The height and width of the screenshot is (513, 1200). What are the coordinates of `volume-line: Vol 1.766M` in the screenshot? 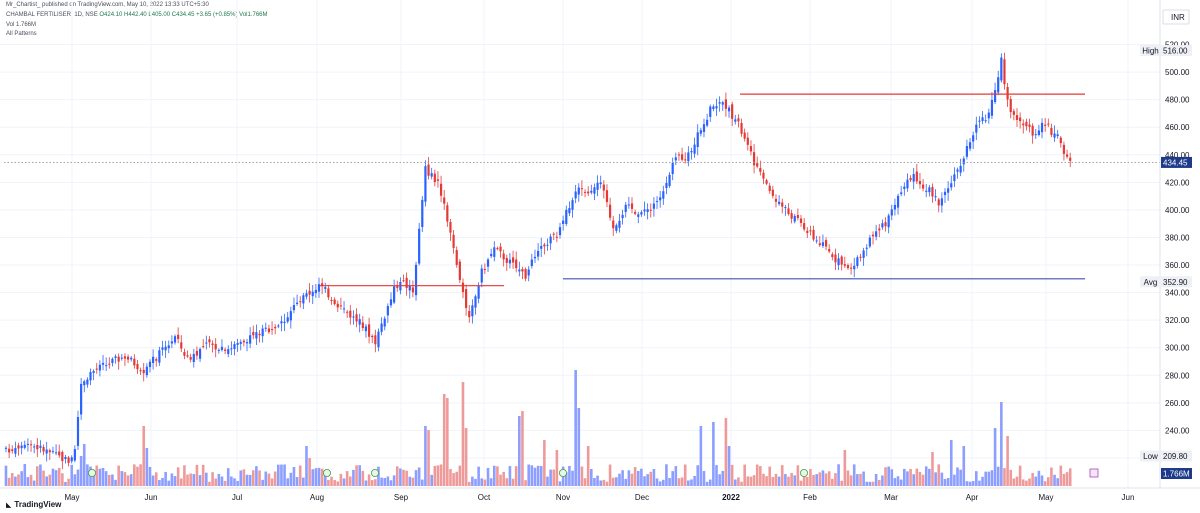 It's located at (21, 25).